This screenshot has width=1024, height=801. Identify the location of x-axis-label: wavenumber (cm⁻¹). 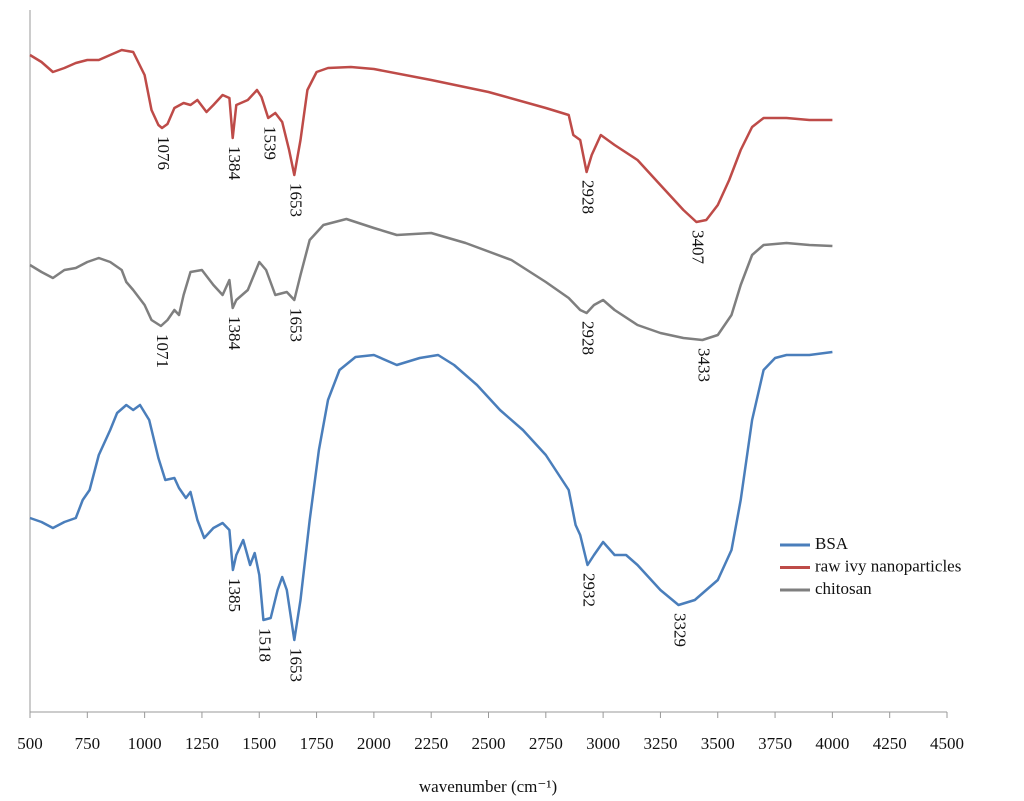
(488, 786).